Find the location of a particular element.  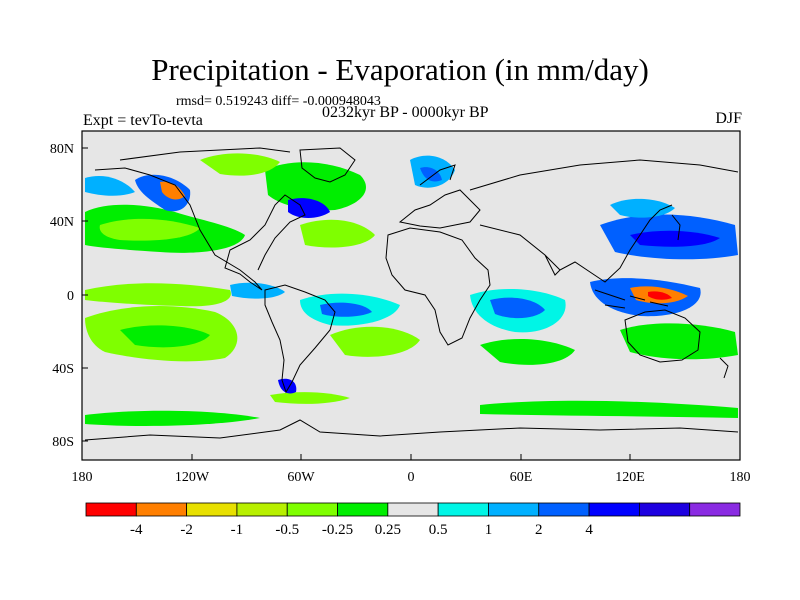

coast-japan is located at coordinates (676, 227).